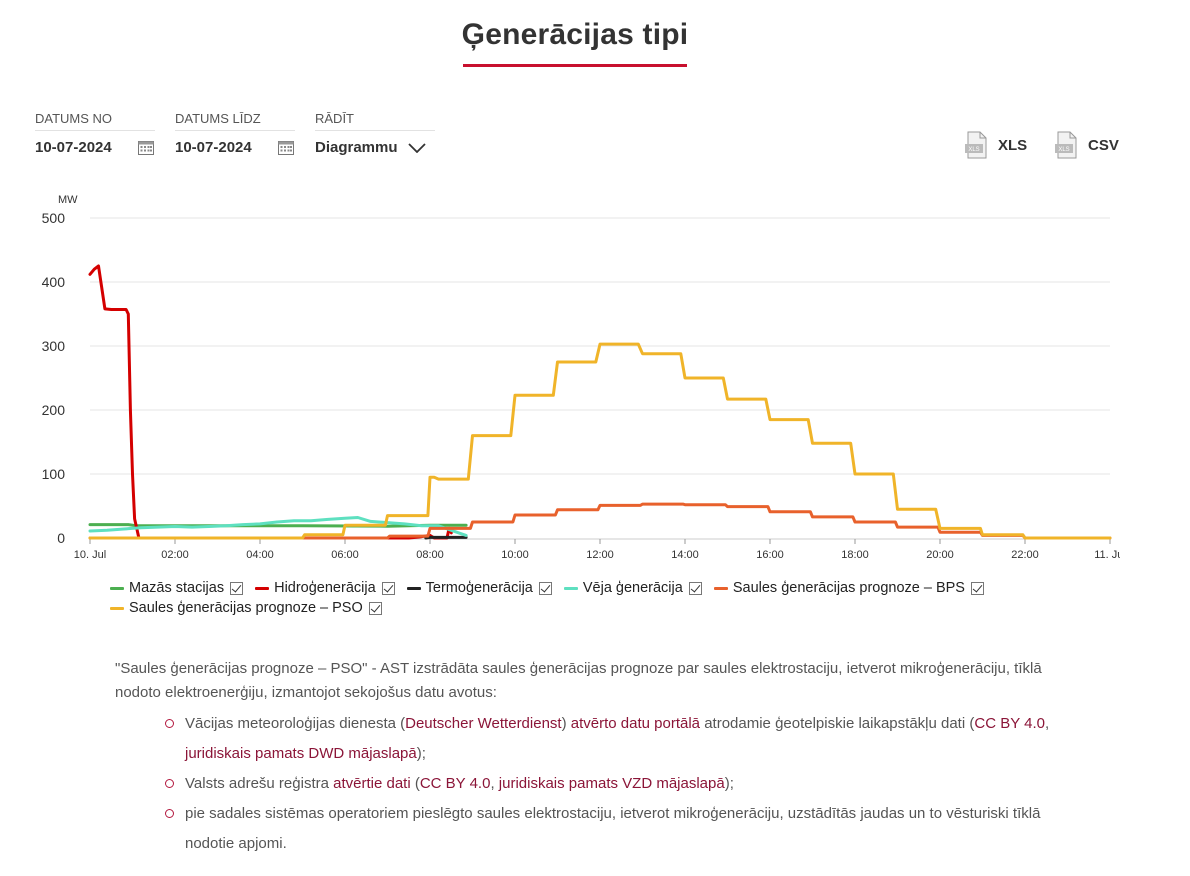 The width and height of the screenshot is (1190, 876). What do you see at coordinates (600, 555) in the screenshot?
I see `x-tick-label: 12:00` at bounding box center [600, 555].